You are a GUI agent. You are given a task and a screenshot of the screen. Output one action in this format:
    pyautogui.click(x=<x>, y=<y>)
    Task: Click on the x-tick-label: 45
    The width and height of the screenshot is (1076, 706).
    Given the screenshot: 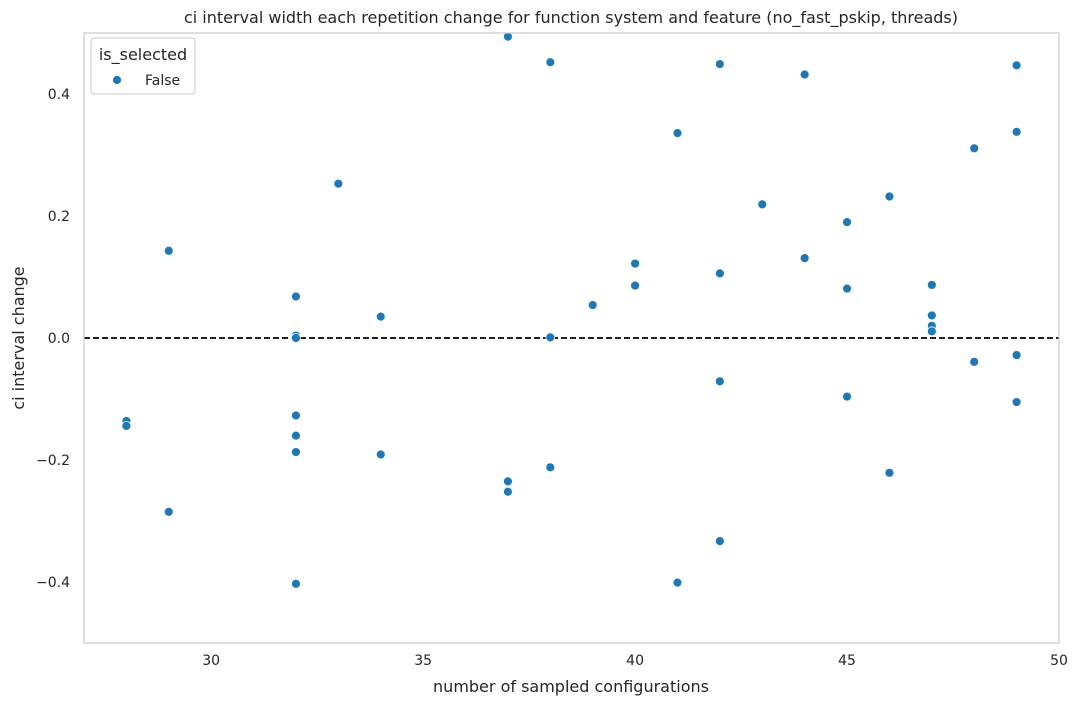 What is the action you would take?
    pyautogui.click(x=847, y=661)
    